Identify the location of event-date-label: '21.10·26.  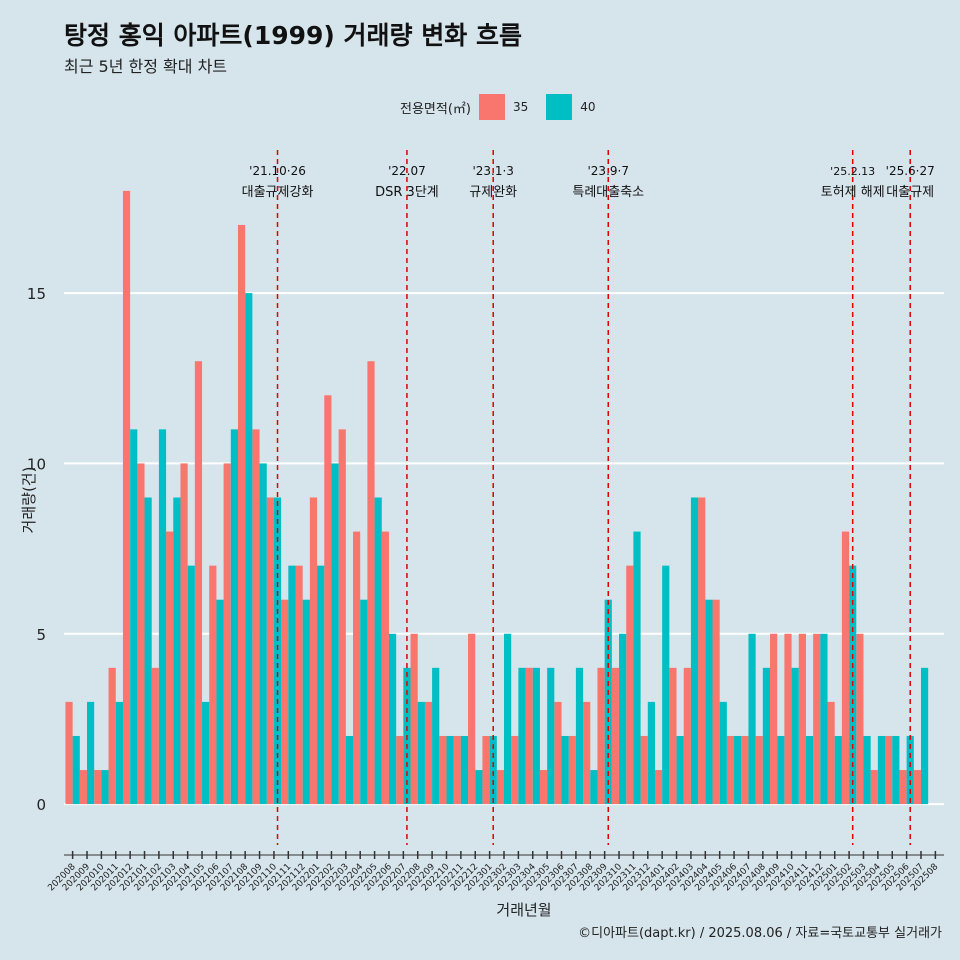
(277, 171).